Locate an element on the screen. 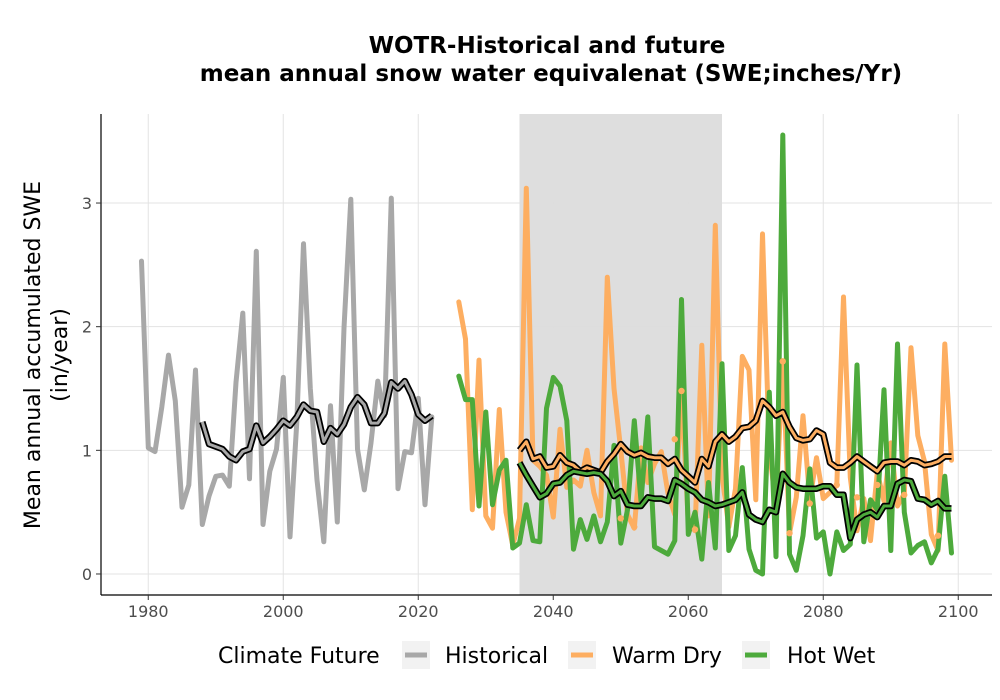 This screenshot has height=700, width=1000. legend-title: Climate Future is located at coordinates (299, 656).